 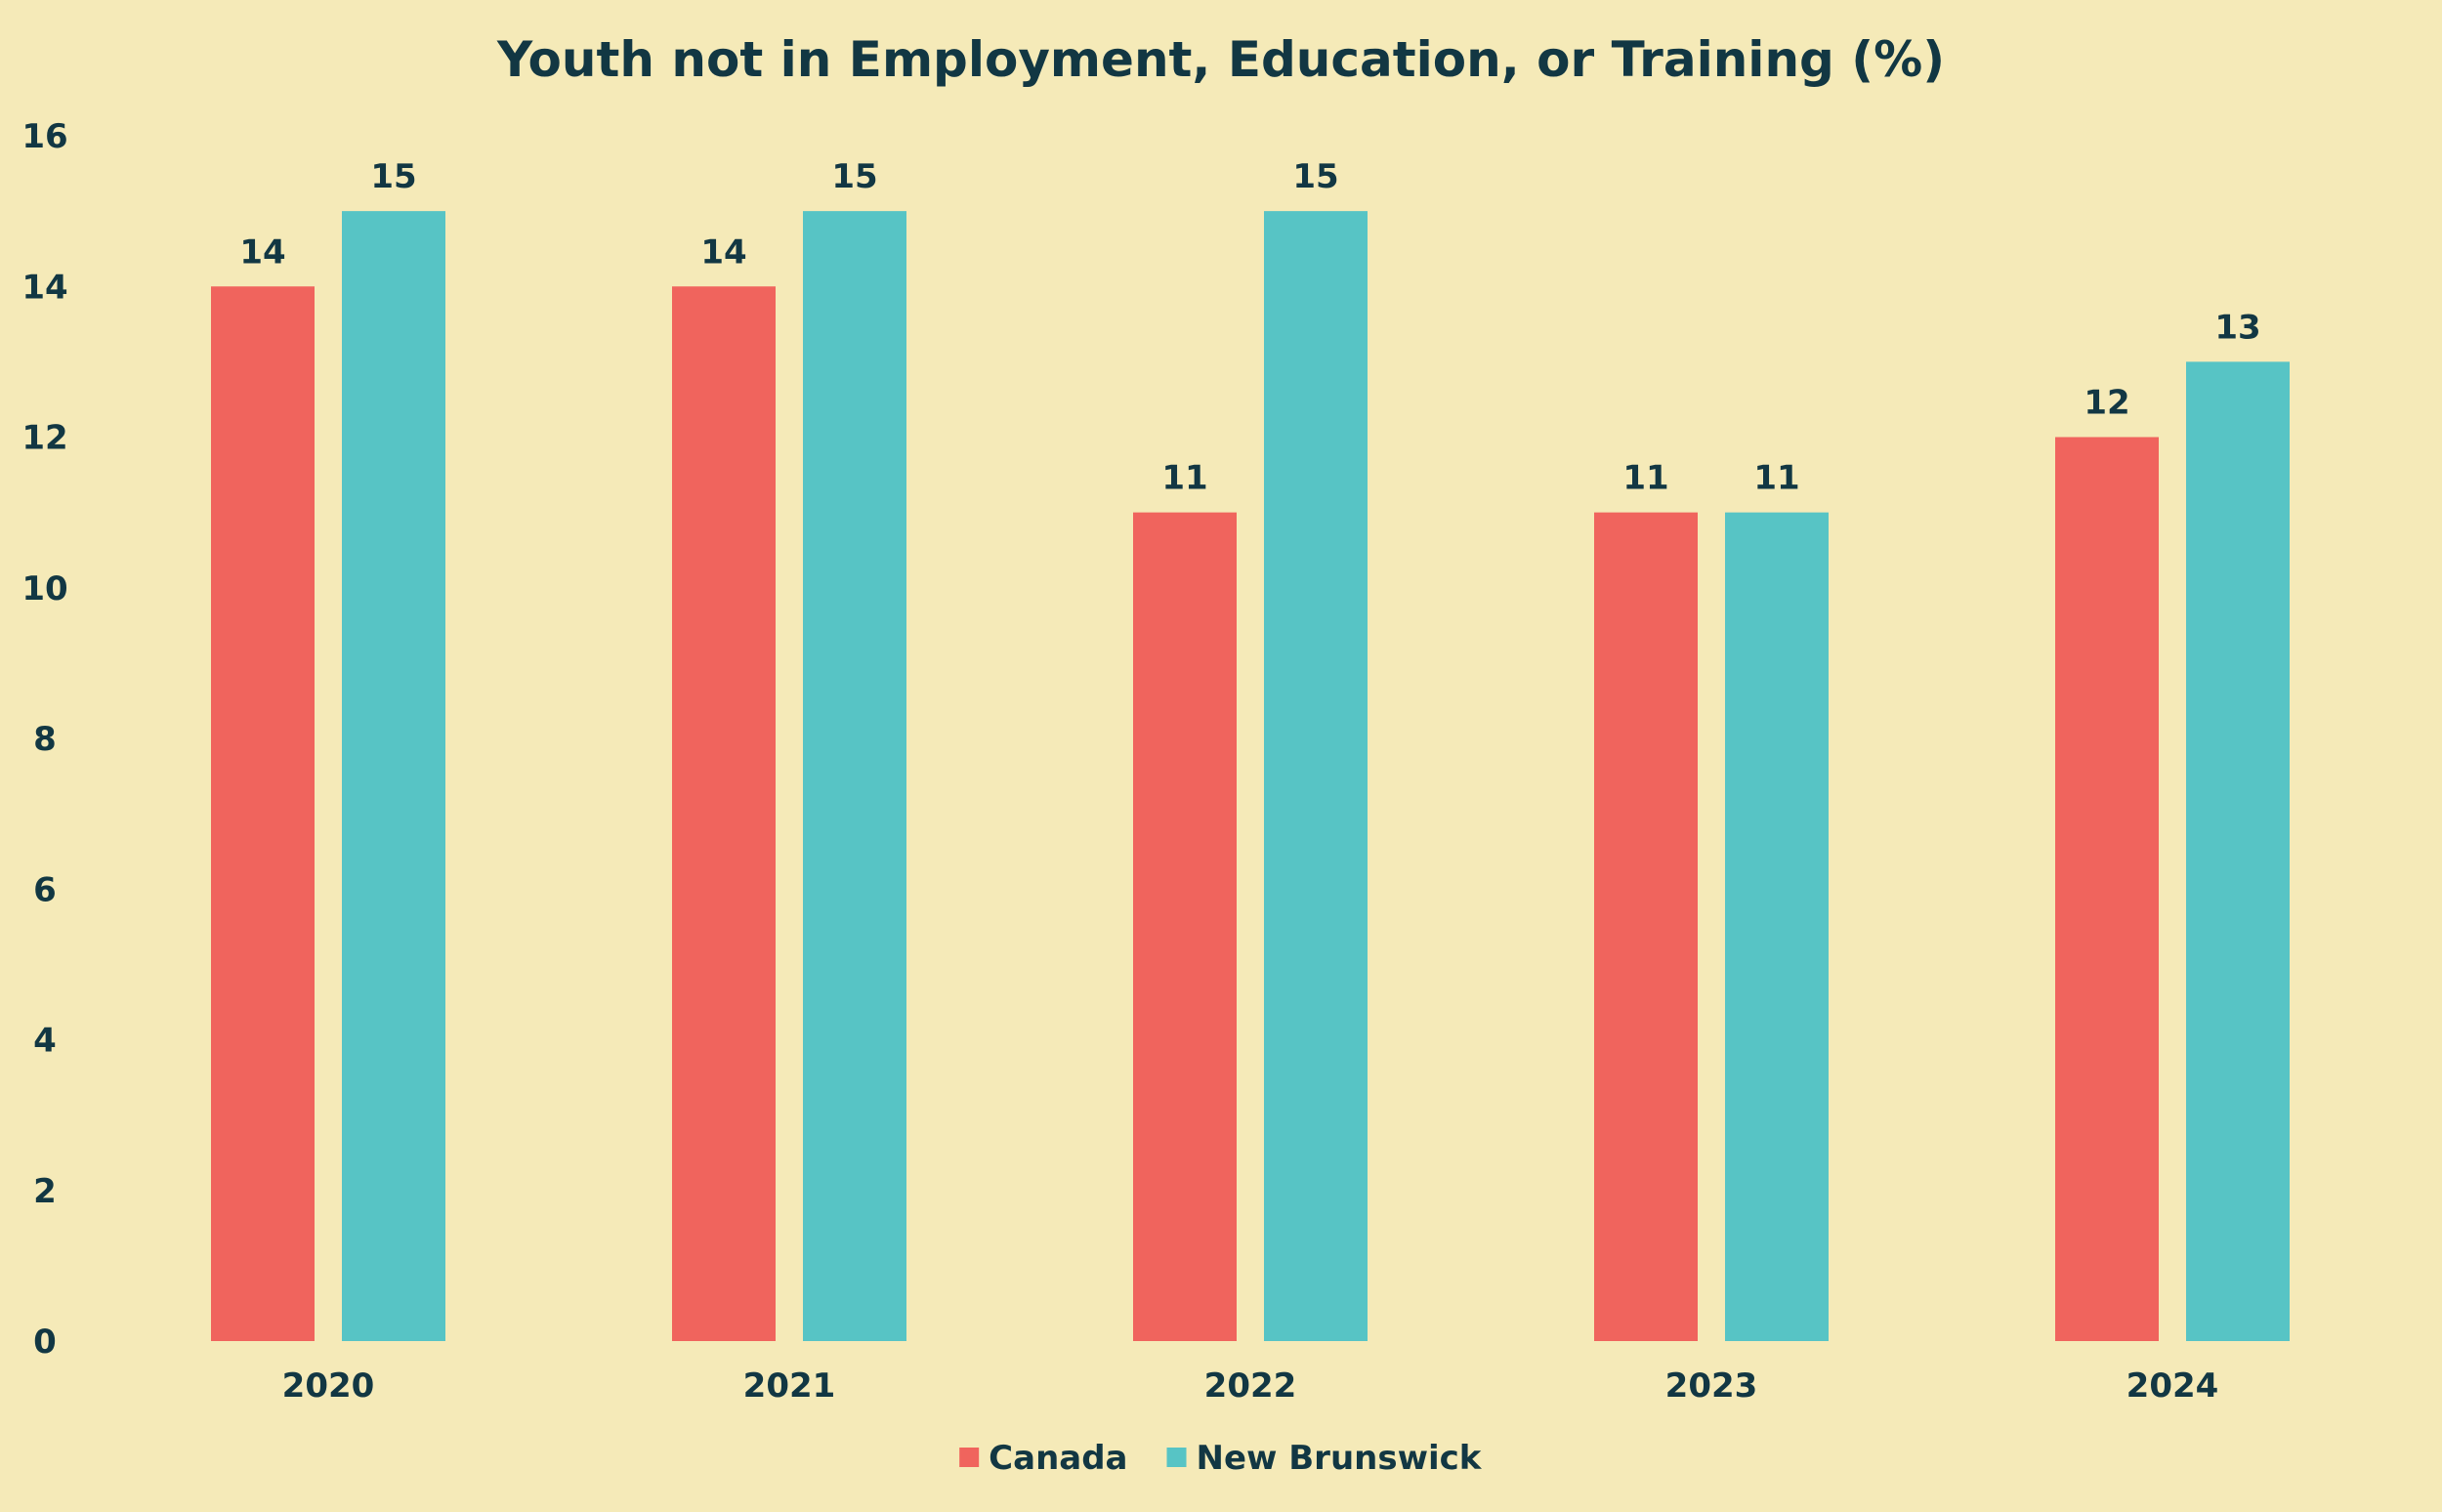 I want to click on bar-new-brunswick-2020, so click(x=393, y=776).